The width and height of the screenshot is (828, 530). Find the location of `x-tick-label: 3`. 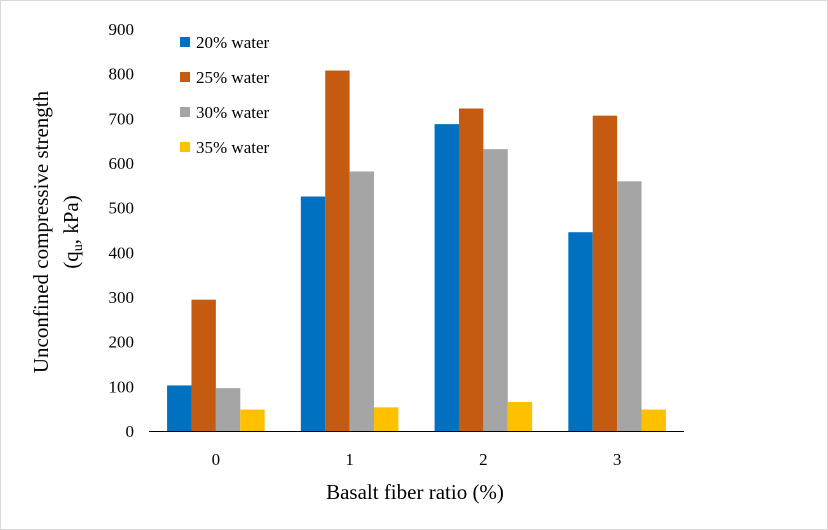

x-tick-label: 3 is located at coordinates (617, 459).